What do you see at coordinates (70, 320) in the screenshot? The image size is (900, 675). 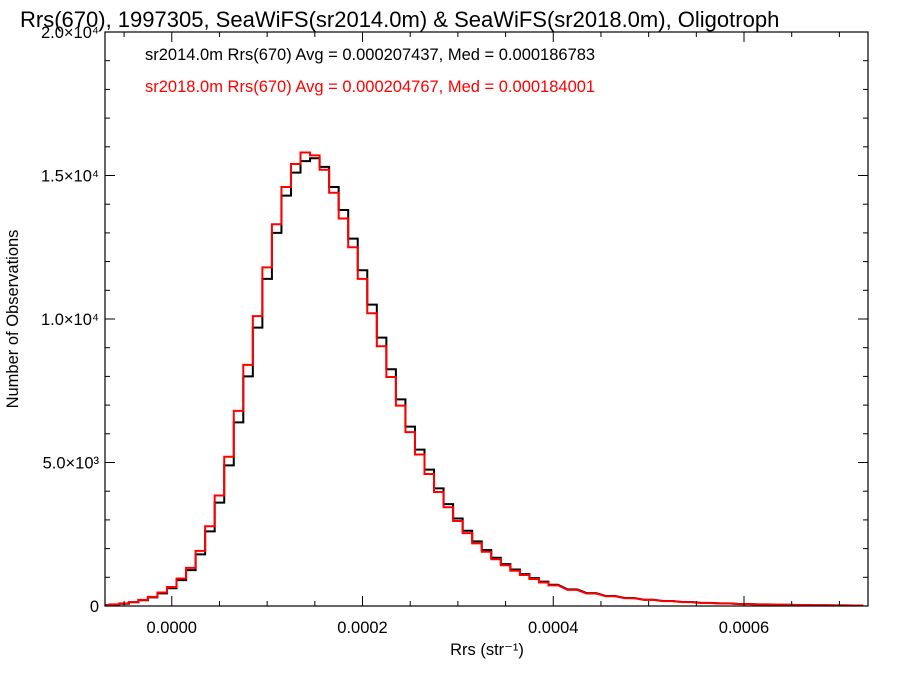 I see `y-tick-label: 1.0×10⁴` at bounding box center [70, 320].